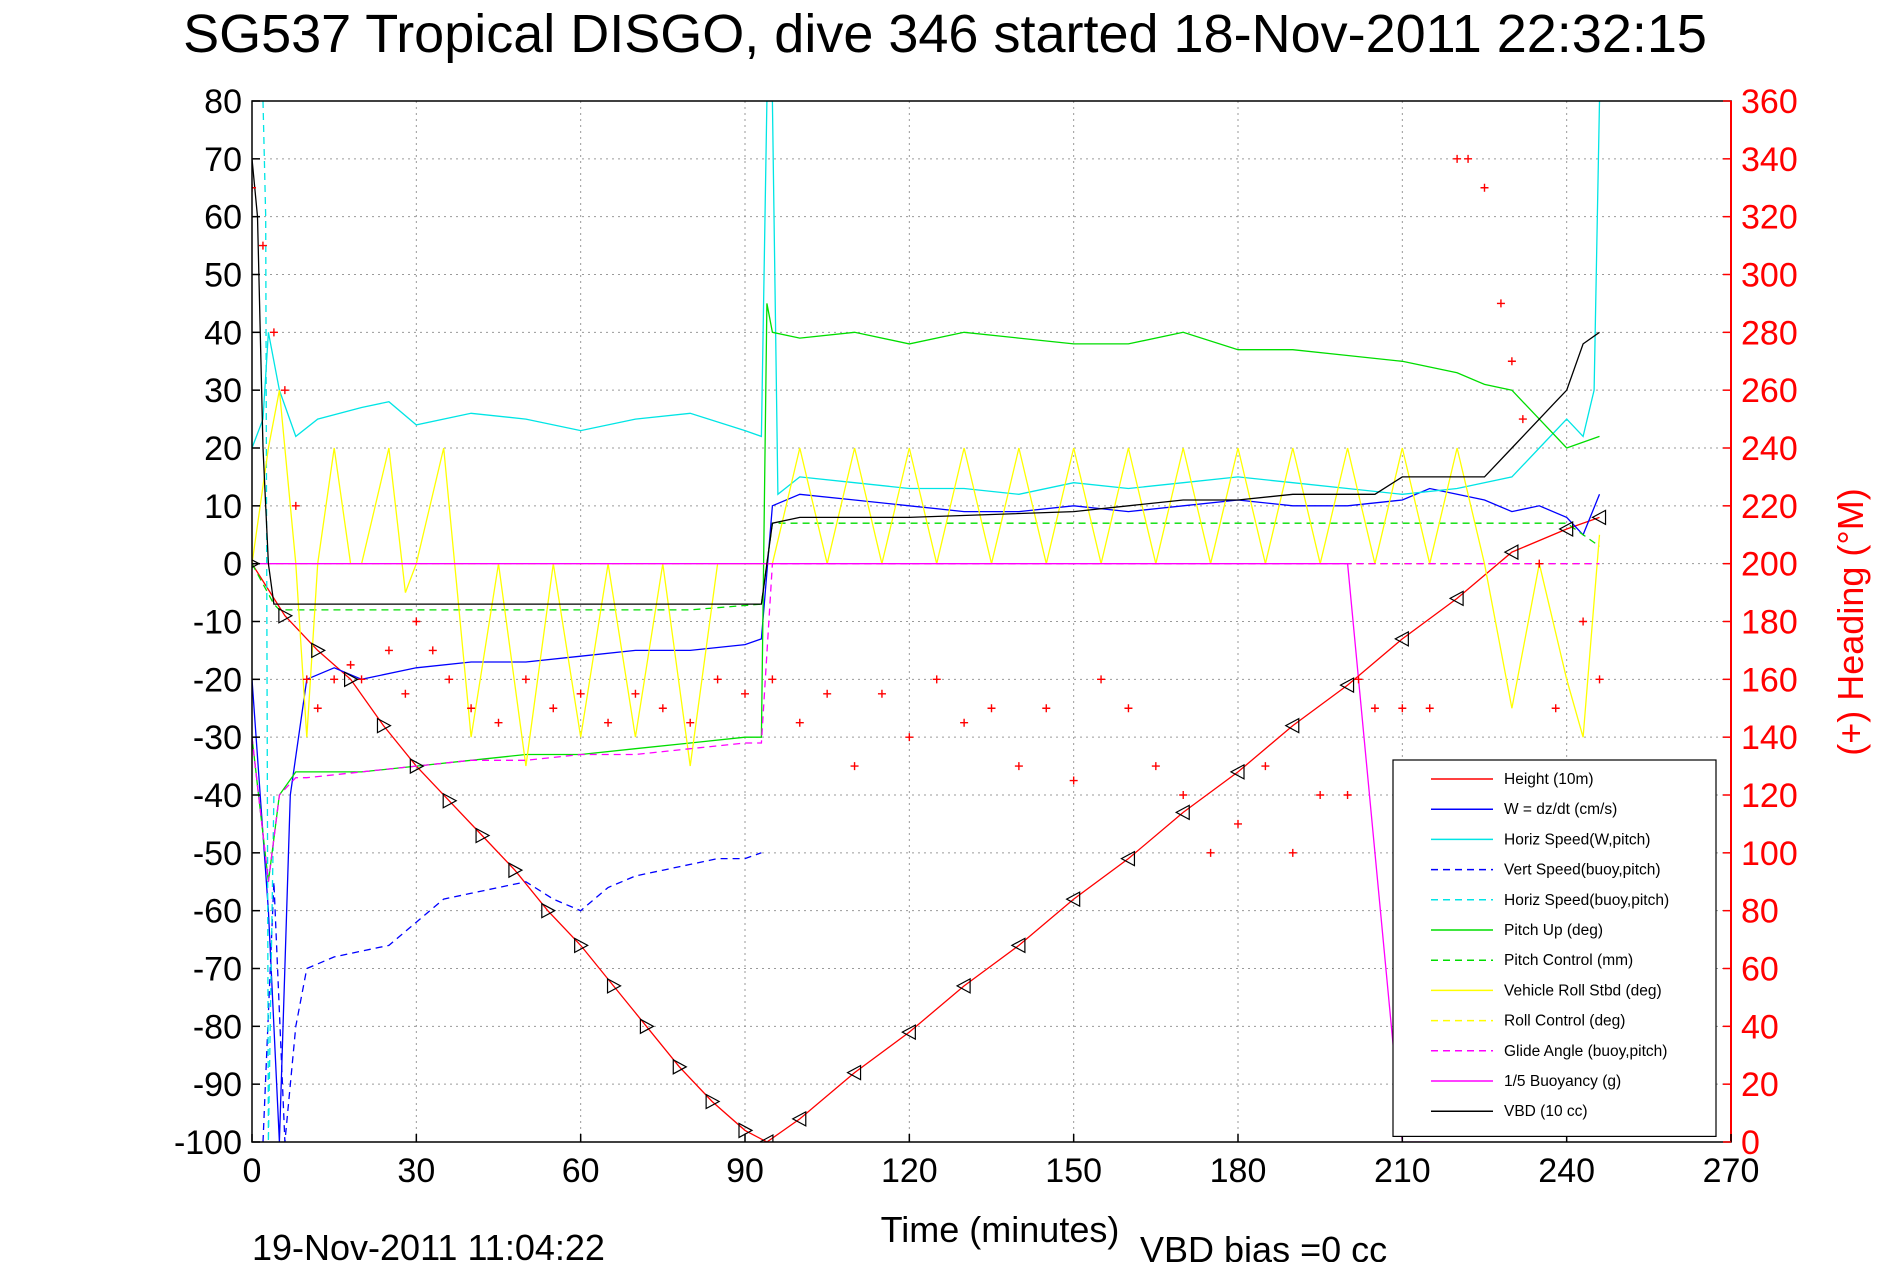 The width and height of the screenshot is (1891, 1262). I want to click on y-tick-label: 10, so click(223, 507).